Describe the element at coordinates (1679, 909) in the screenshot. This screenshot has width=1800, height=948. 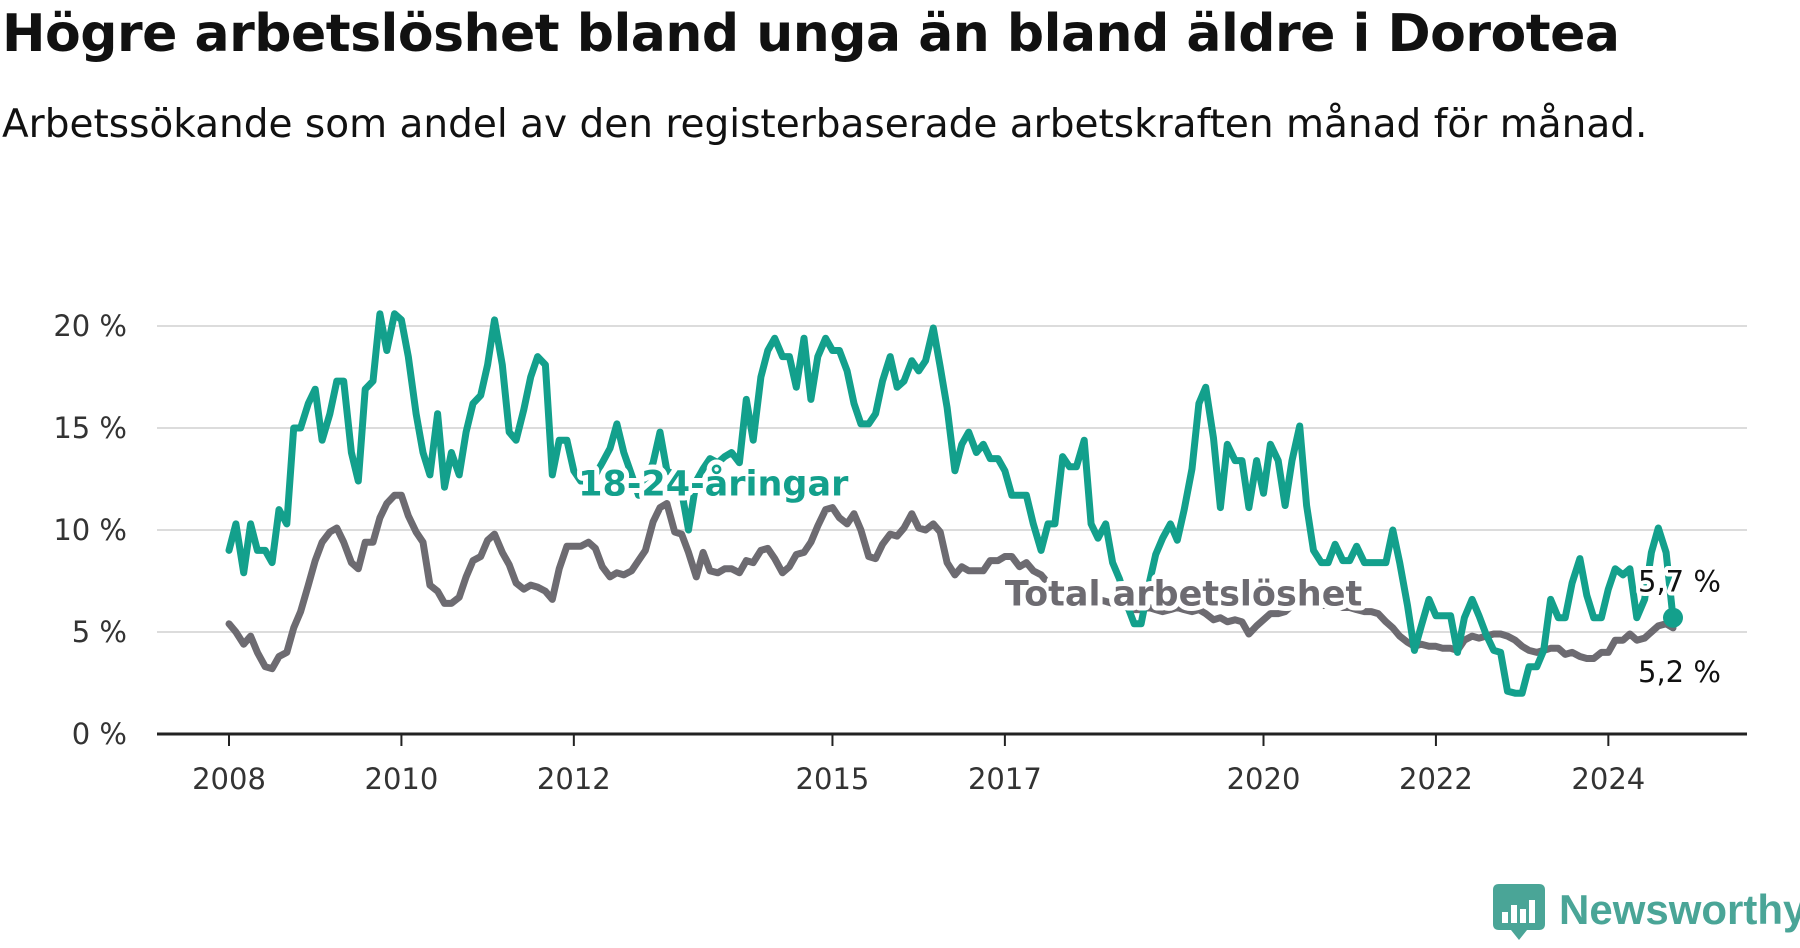
I see `brand-name: Newsworthy` at that location.